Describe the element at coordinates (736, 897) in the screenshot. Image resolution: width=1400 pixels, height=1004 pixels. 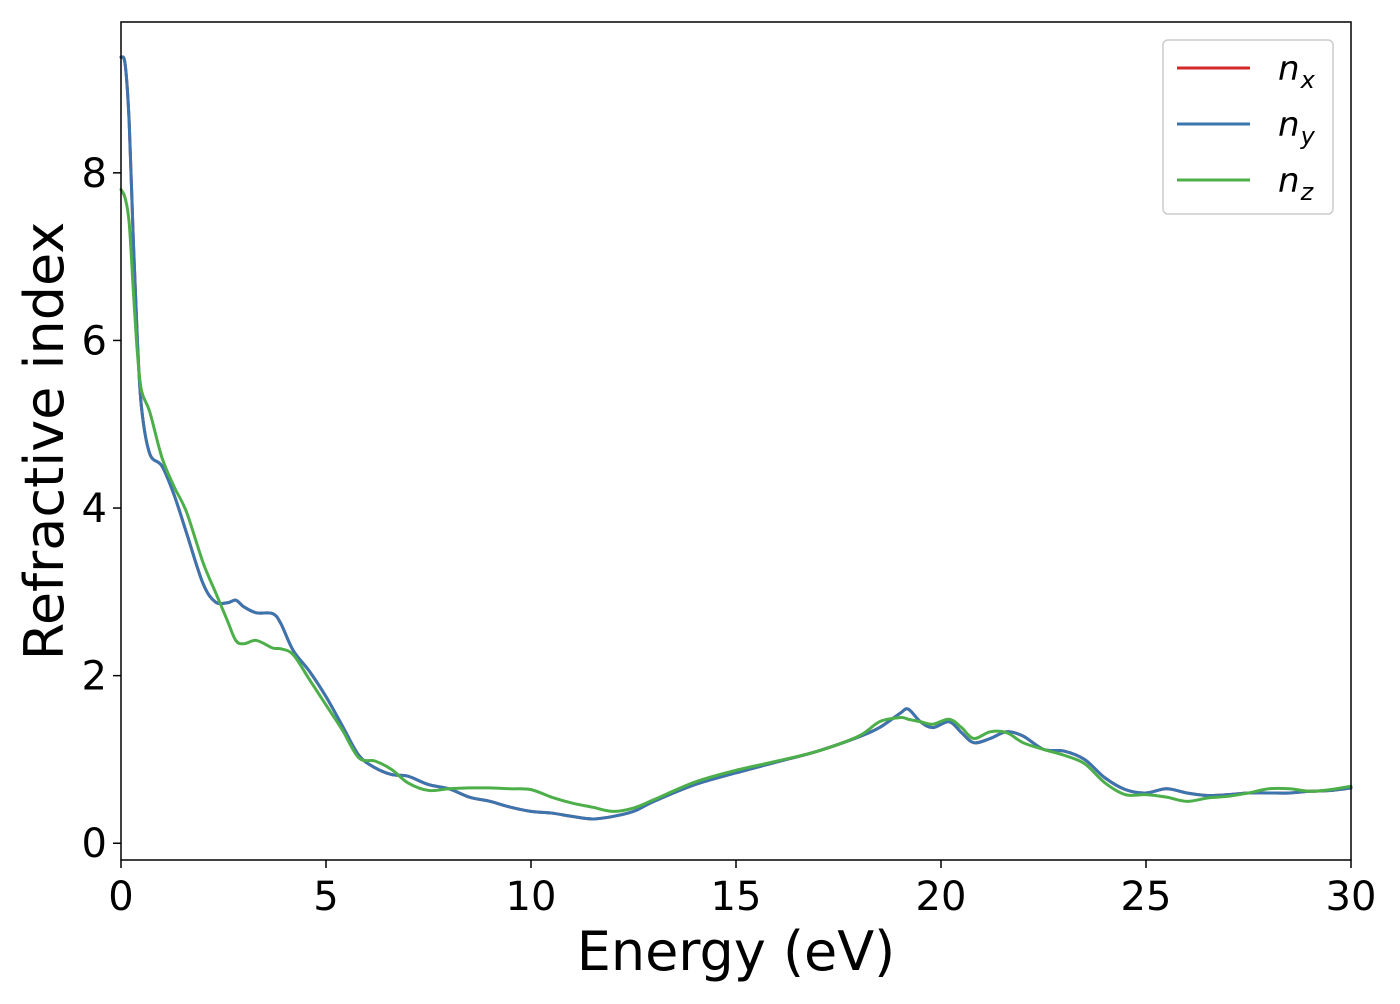
I see `x-tick-label: 15` at that location.